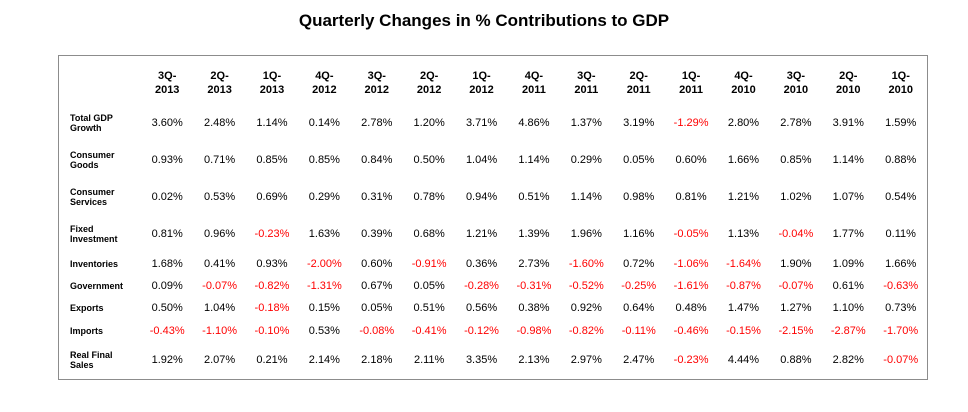 The height and width of the screenshot is (412, 968). Describe the element at coordinates (586, 263) in the screenshot. I see `value-cell: -1.60%` at that location.